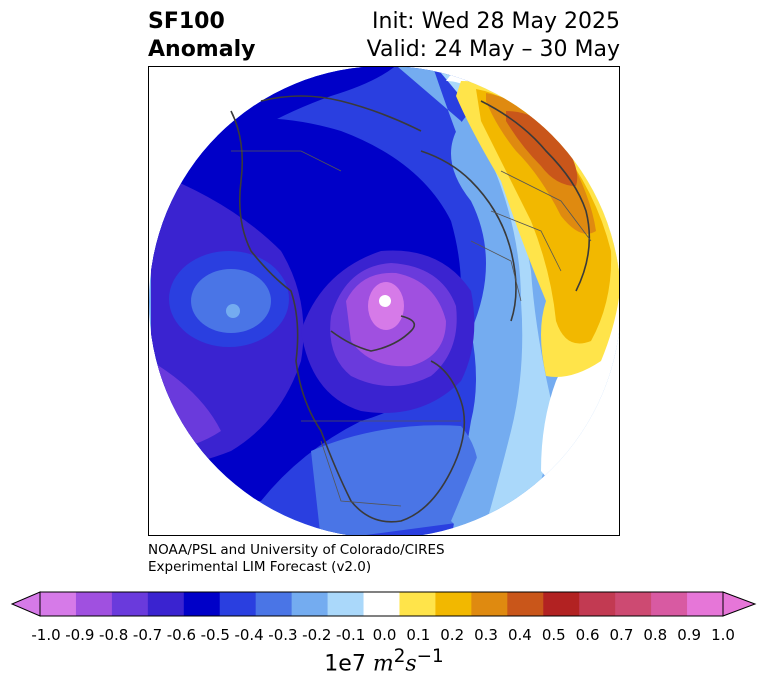 Image resolution: width=768 pixels, height=688 pixels. I want to click on colorbar-extend-min, so click(25, 604).